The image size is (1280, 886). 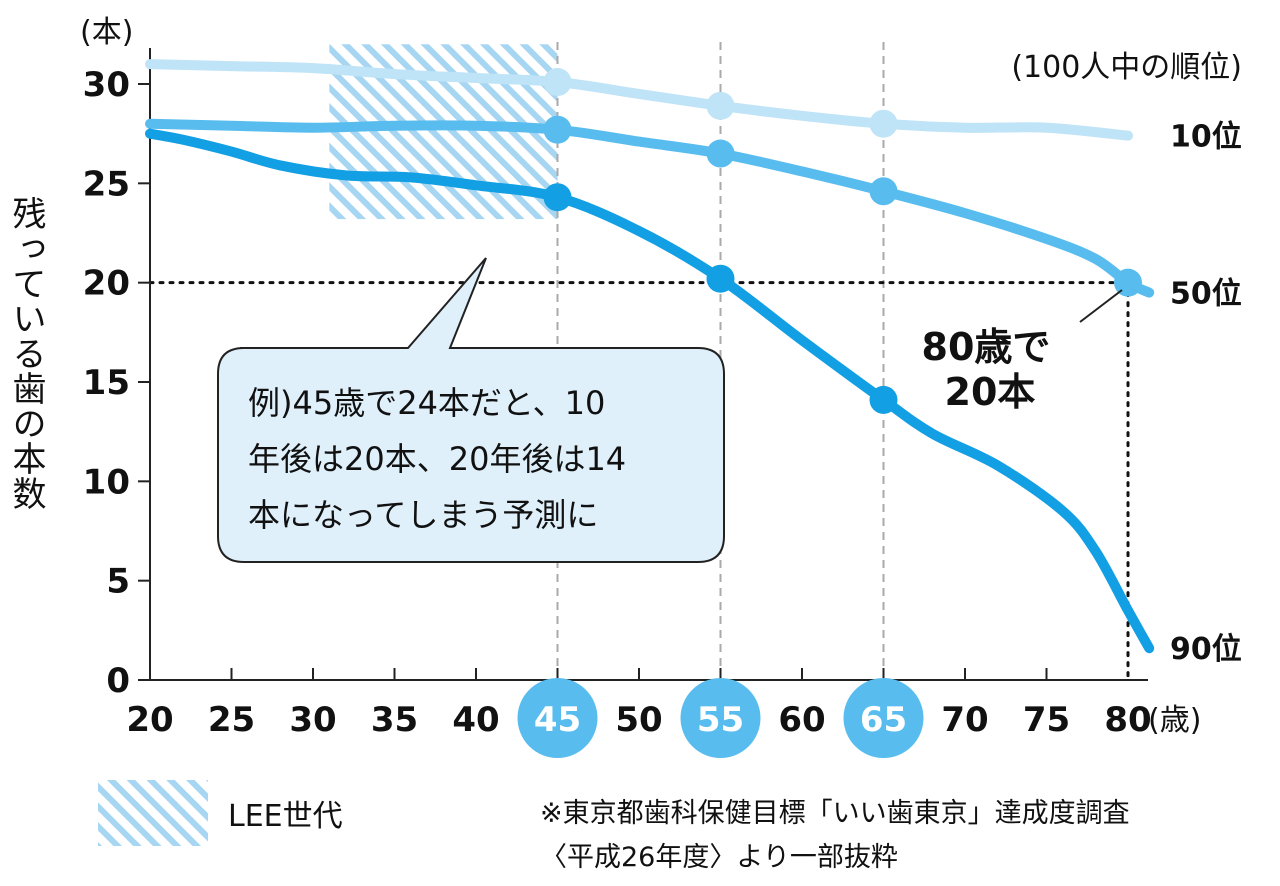 What do you see at coordinates (312, 720) in the screenshot?
I see `x-tick-label-30: 30` at bounding box center [312, 720].